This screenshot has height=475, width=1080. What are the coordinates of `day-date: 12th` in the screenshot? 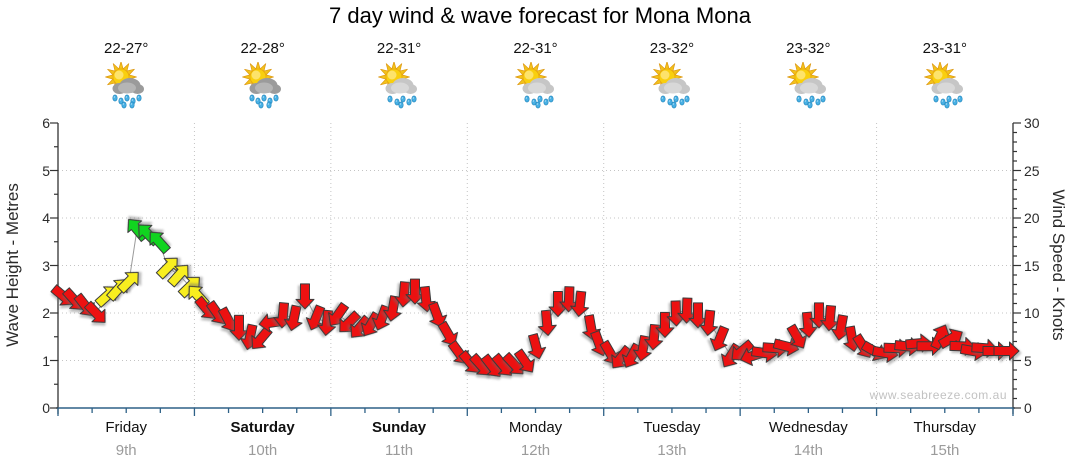 It's located at (535, 450).